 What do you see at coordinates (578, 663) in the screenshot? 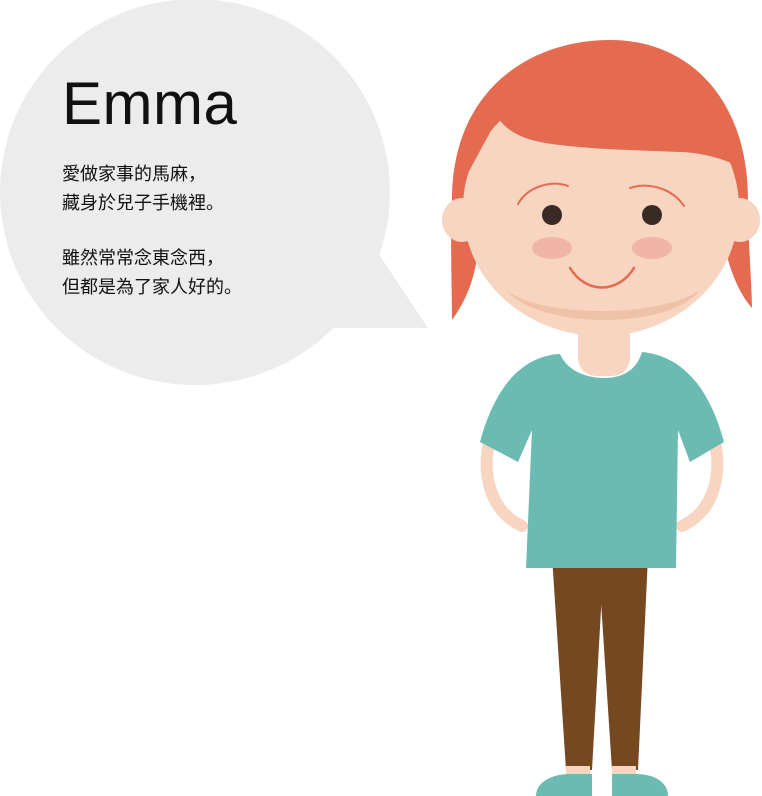
I see `left-pant-leg` at bounding box center [578, 663].